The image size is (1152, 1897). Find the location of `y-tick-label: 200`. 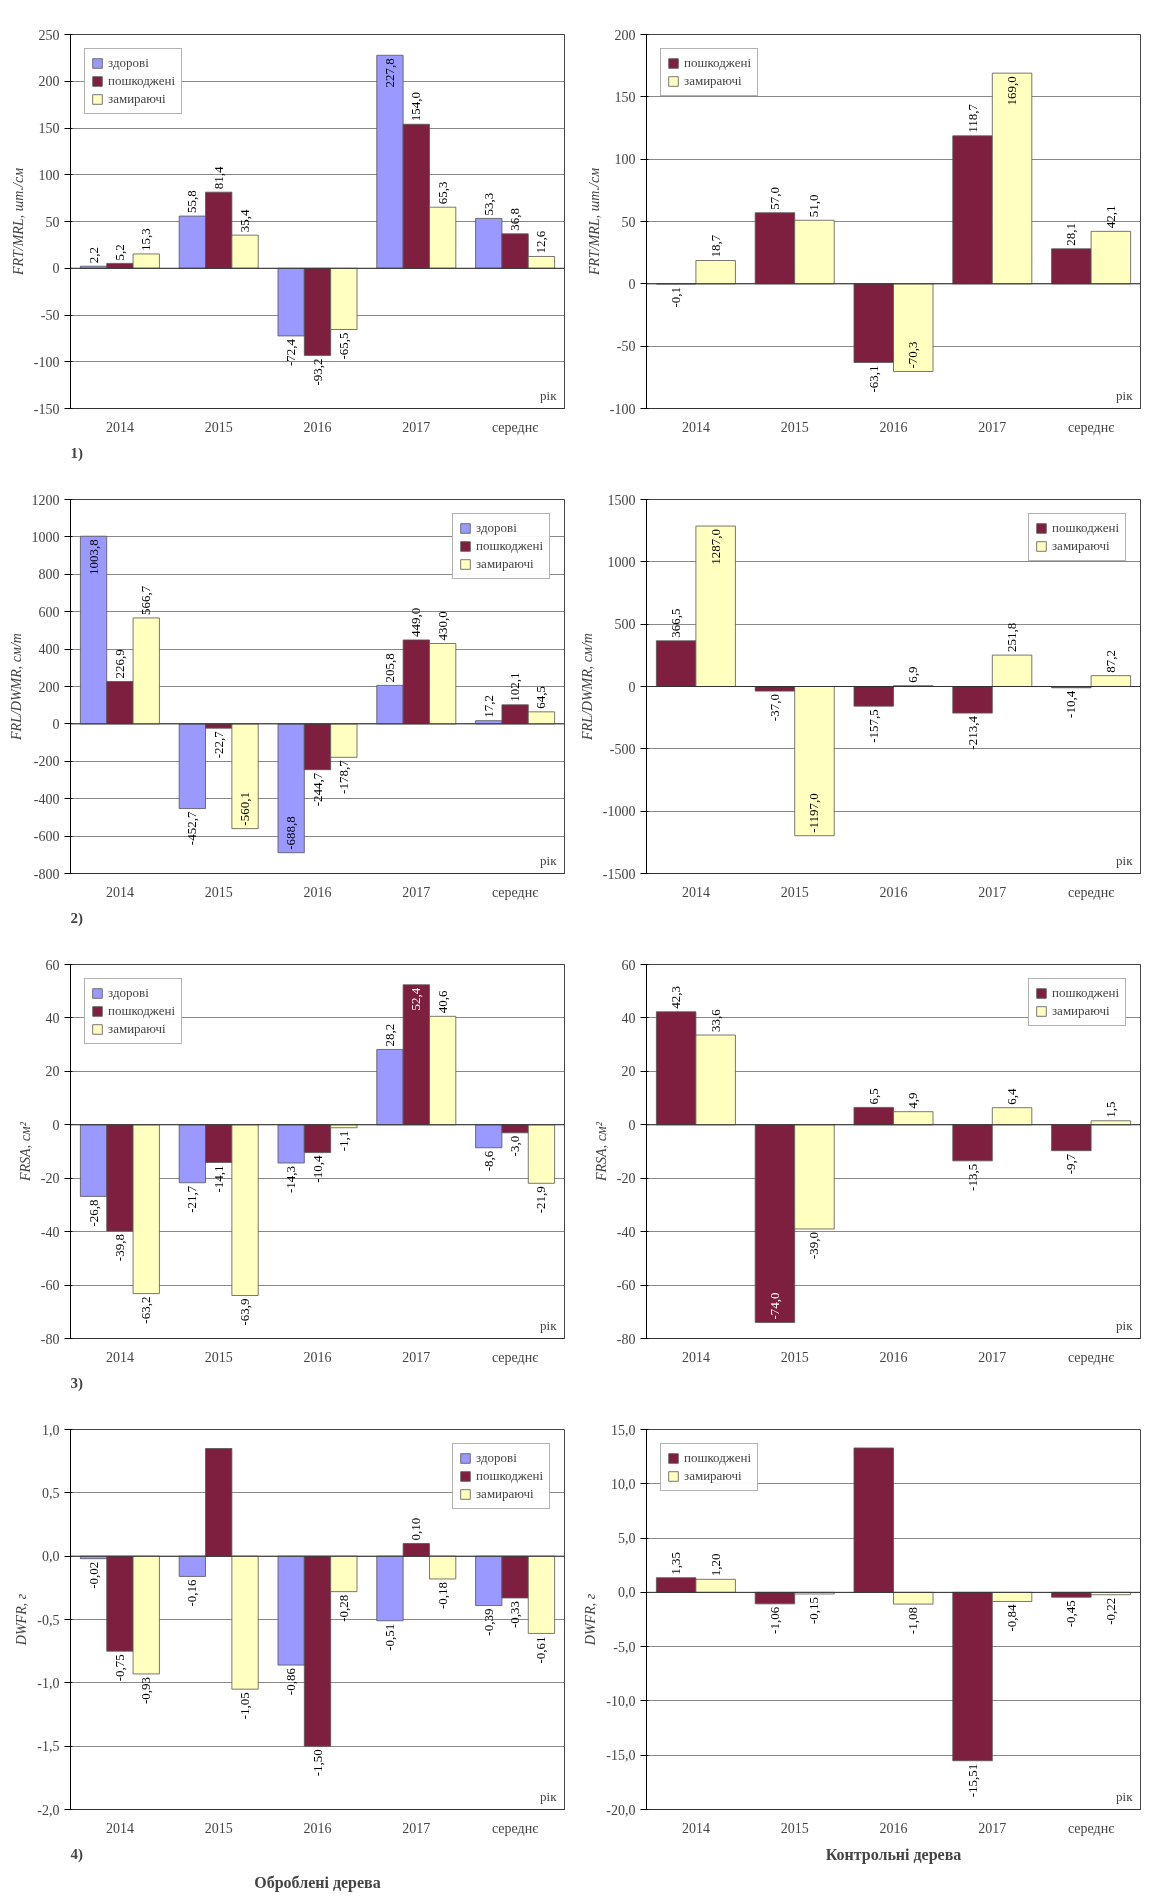

y-tick-label: 200 is located at coordinates (625, 35).